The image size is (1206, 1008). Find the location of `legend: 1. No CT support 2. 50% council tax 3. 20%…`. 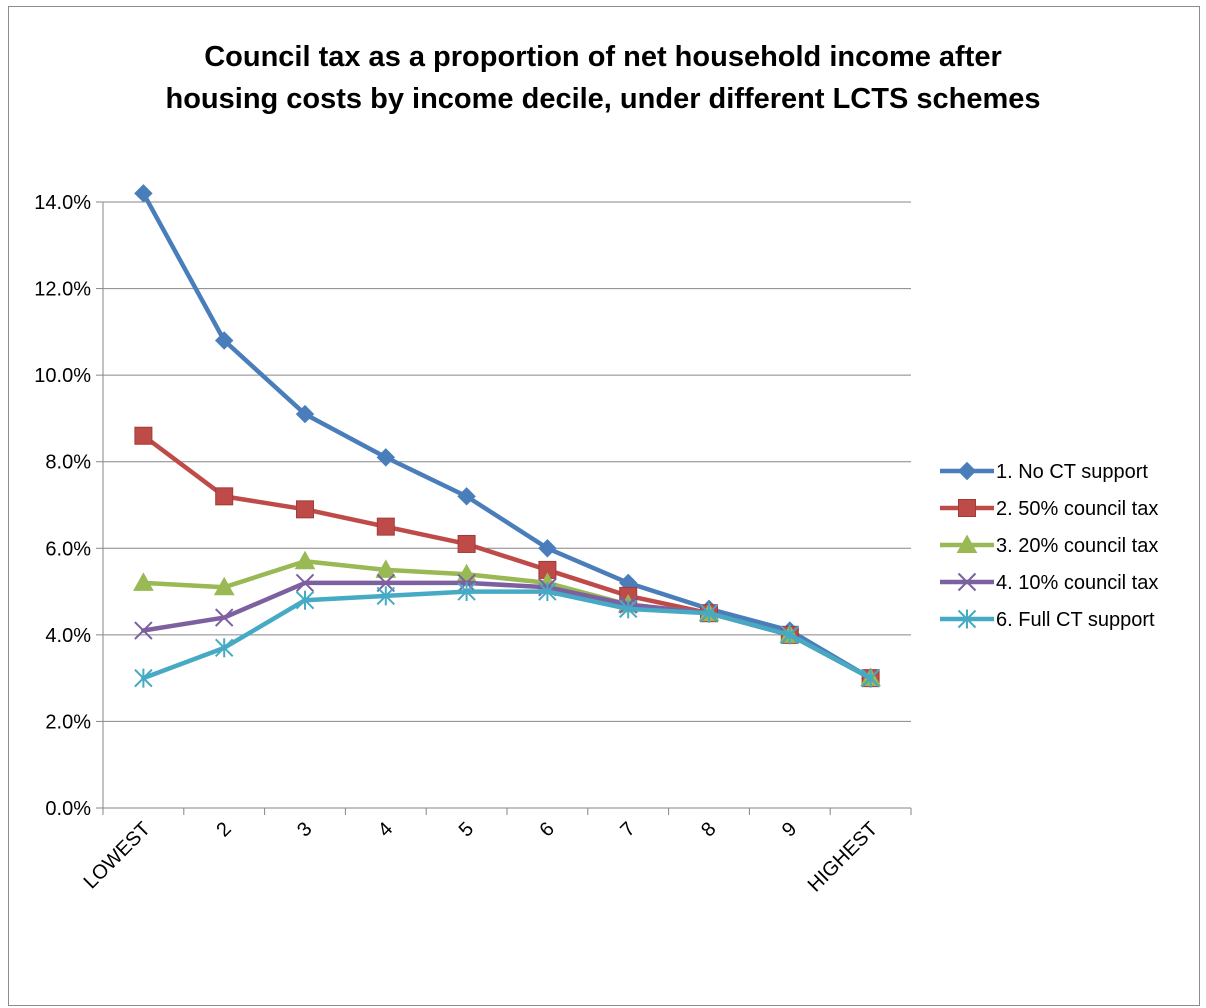

legend: 1. No CT support 2. 50% council tax 3. 20%… is located at coordinates (1049, 546).